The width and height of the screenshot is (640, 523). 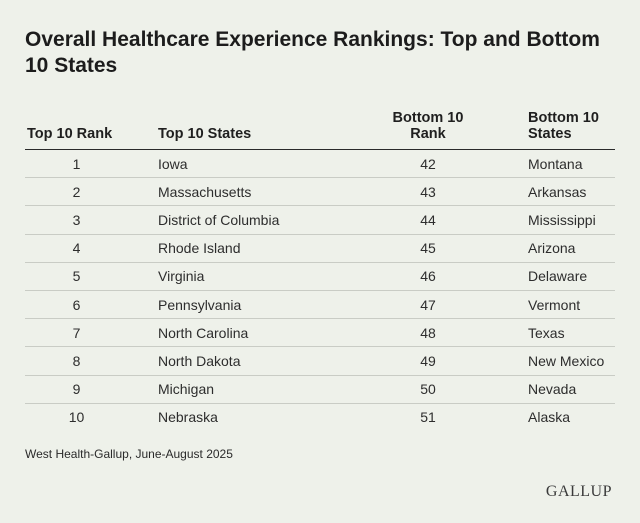 What do you see at coordinates (76, 361) in the screenshot?
I see `cell-top-rank: 8` at bounding box center [76, 361].